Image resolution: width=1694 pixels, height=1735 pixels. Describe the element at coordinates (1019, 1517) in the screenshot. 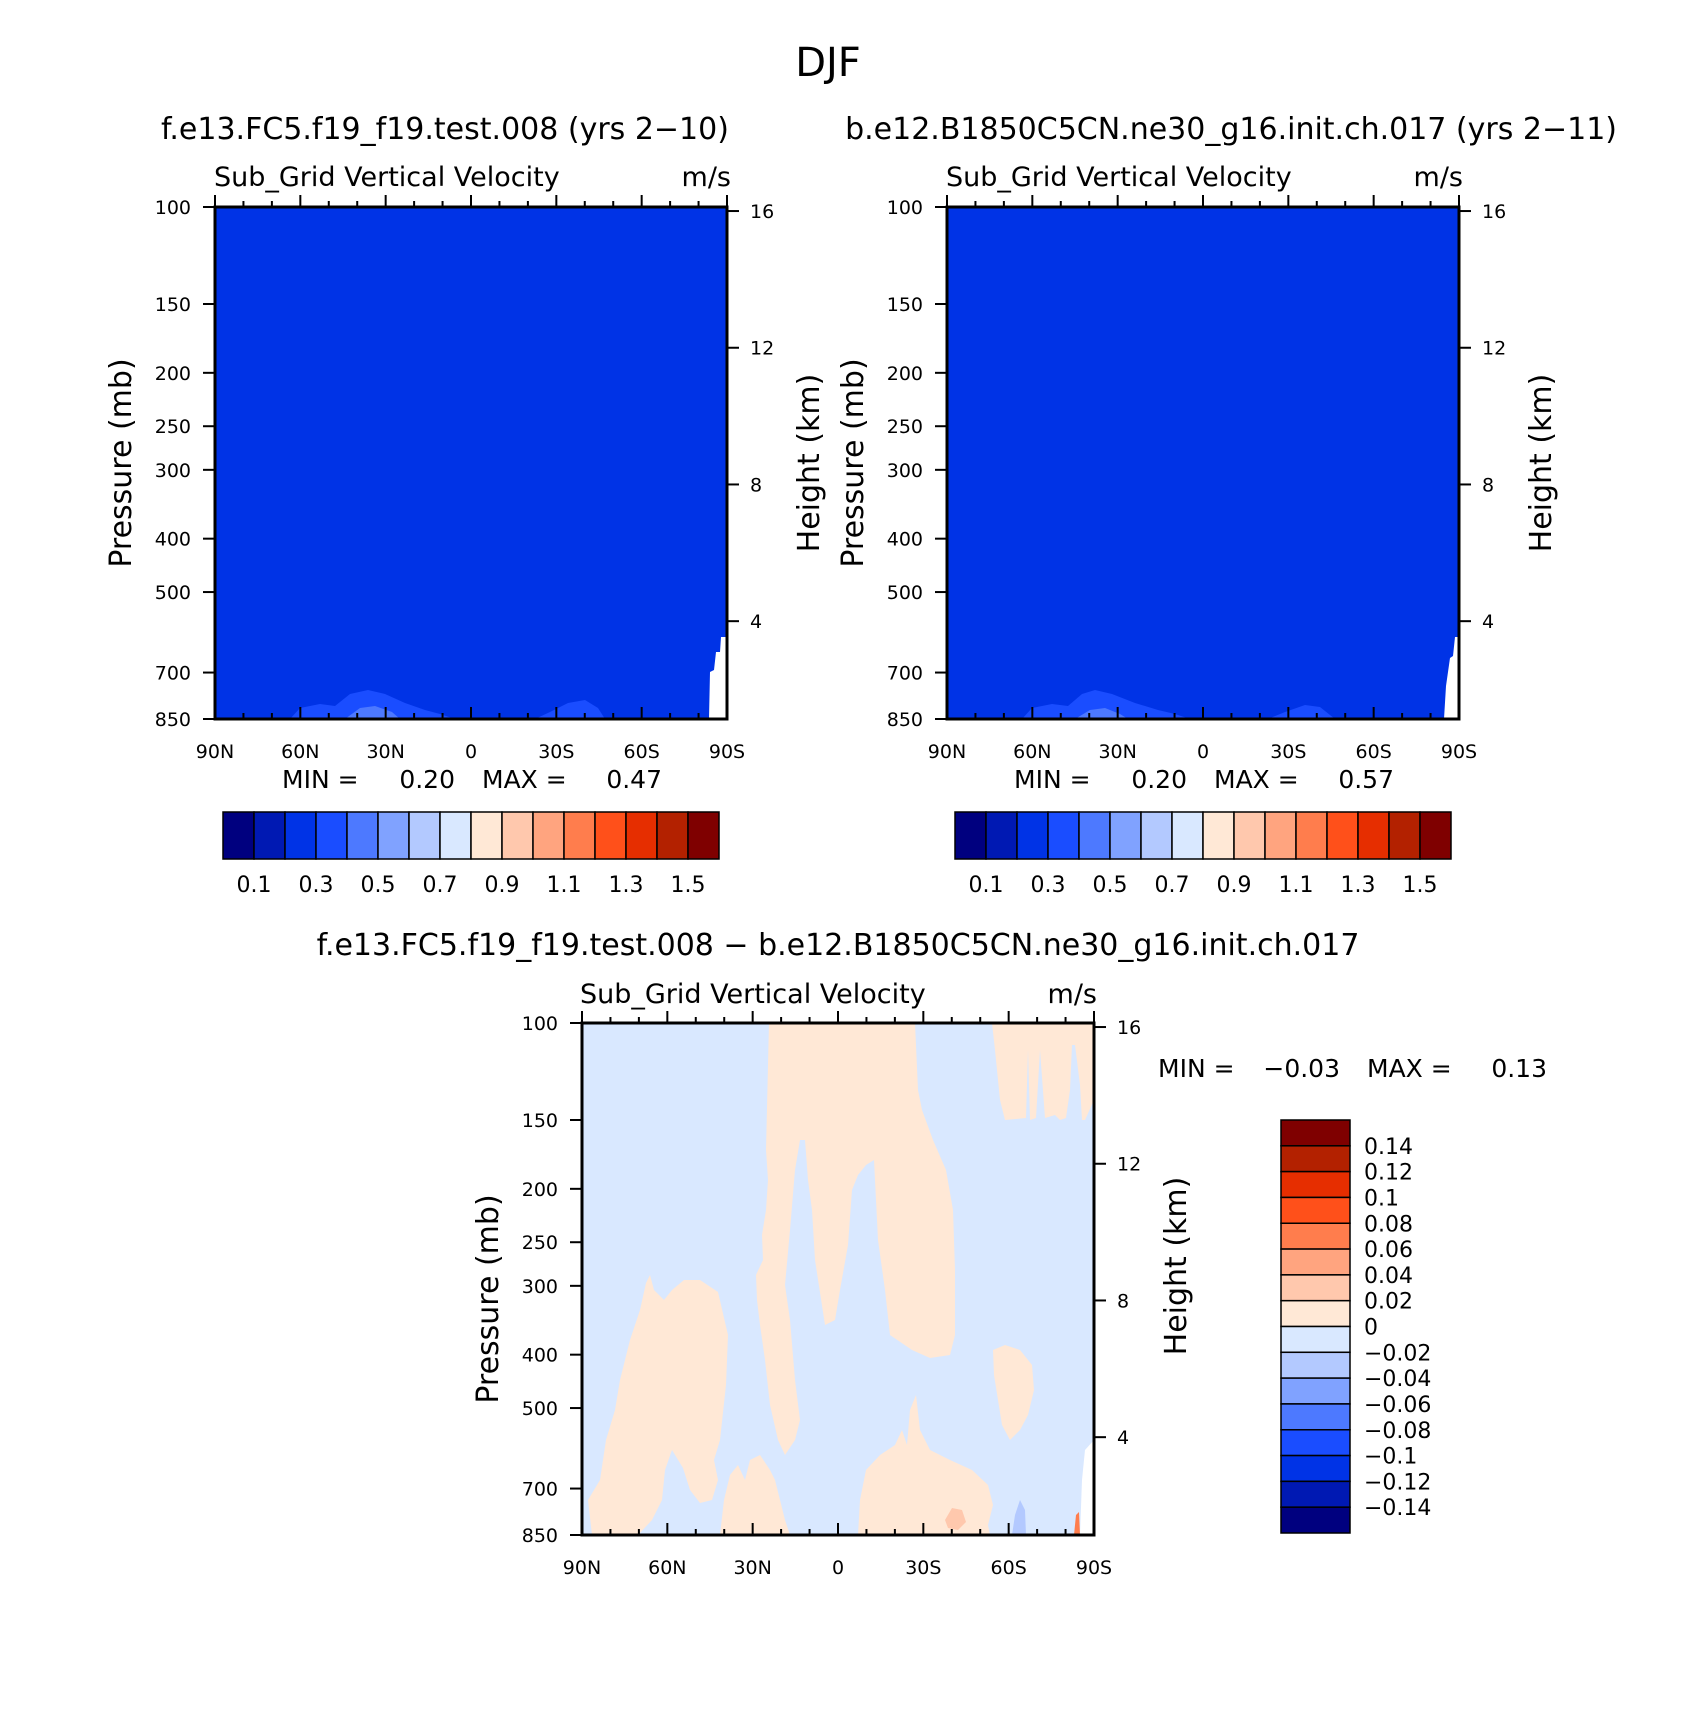

I see `panel-diff-negative-patch` at that location.